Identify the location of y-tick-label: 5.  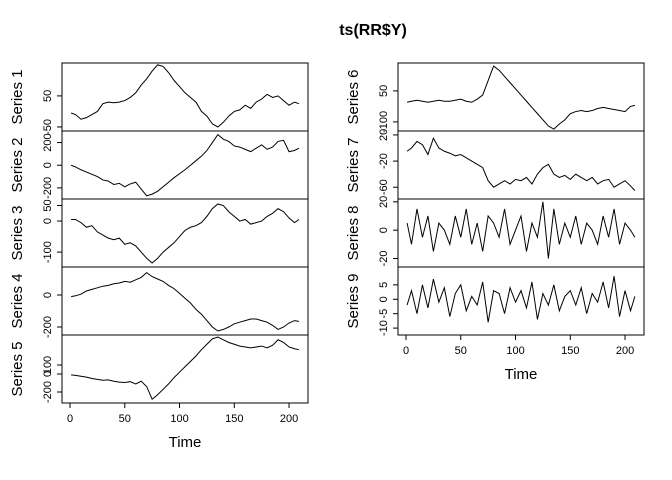
(384, 285).